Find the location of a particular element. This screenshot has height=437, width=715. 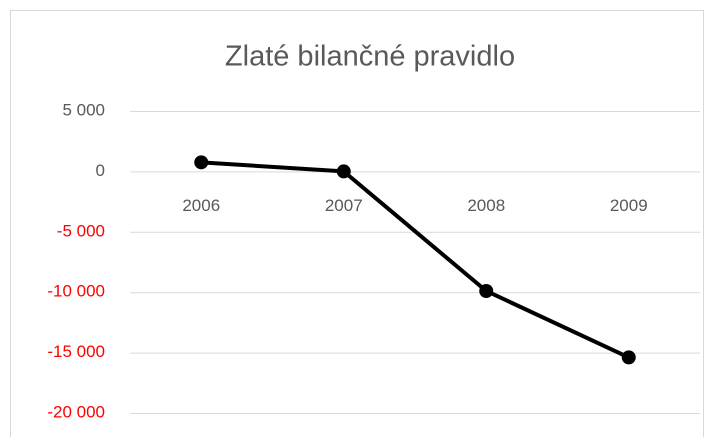

y-tick-label: 0 is located at coordinates (100, 170).